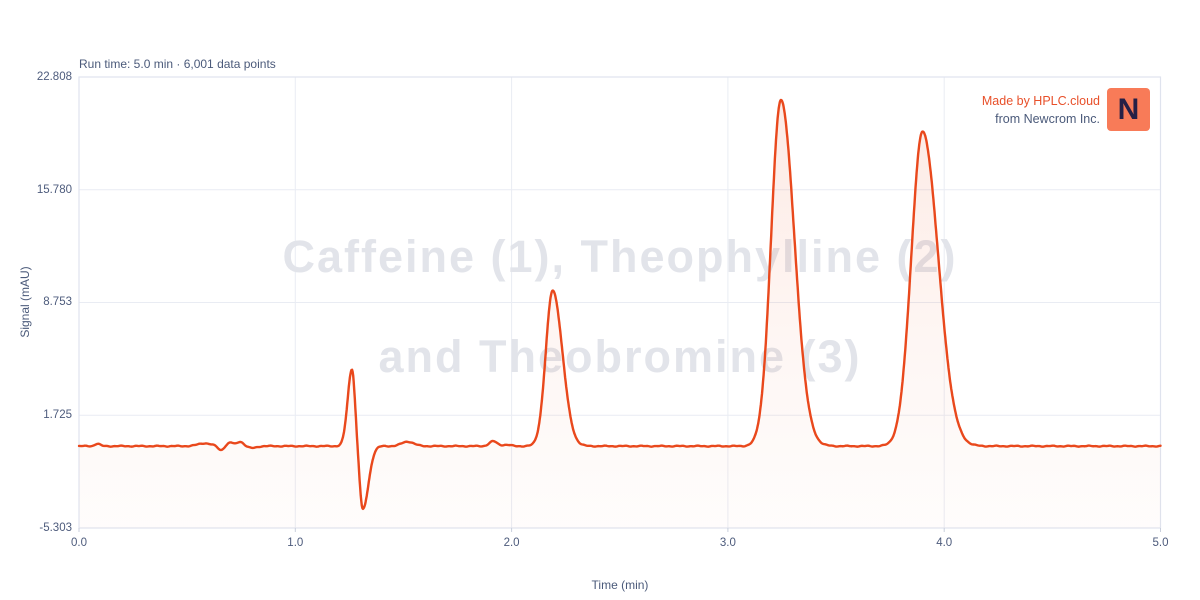 The width and height of the screenshot is (1200, 600). Describe the element at coordinates (57, 415) in the screenshot. I see `y-tick-label-1.725: 1.725` at that location.